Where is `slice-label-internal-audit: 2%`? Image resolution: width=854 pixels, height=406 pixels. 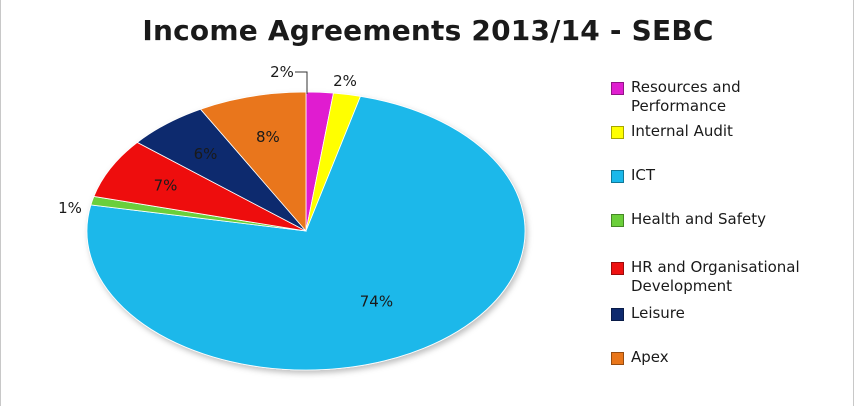 slice-label-internal-audit: 2% is located at coordinates (345, 81).